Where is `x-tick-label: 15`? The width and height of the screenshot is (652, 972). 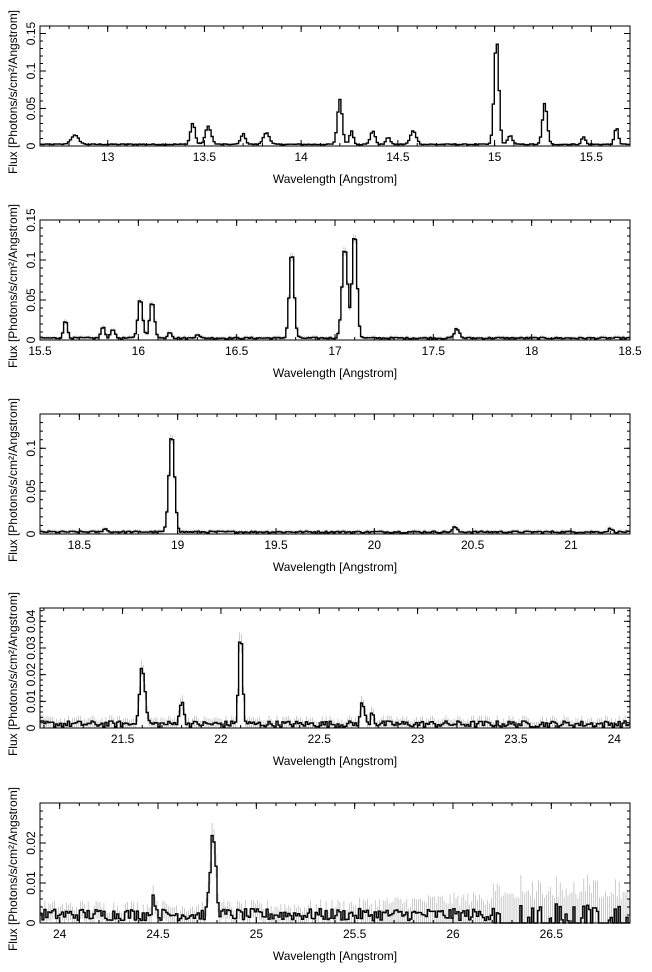 x-tick-label: 15 is located at coordinates (495, 157).